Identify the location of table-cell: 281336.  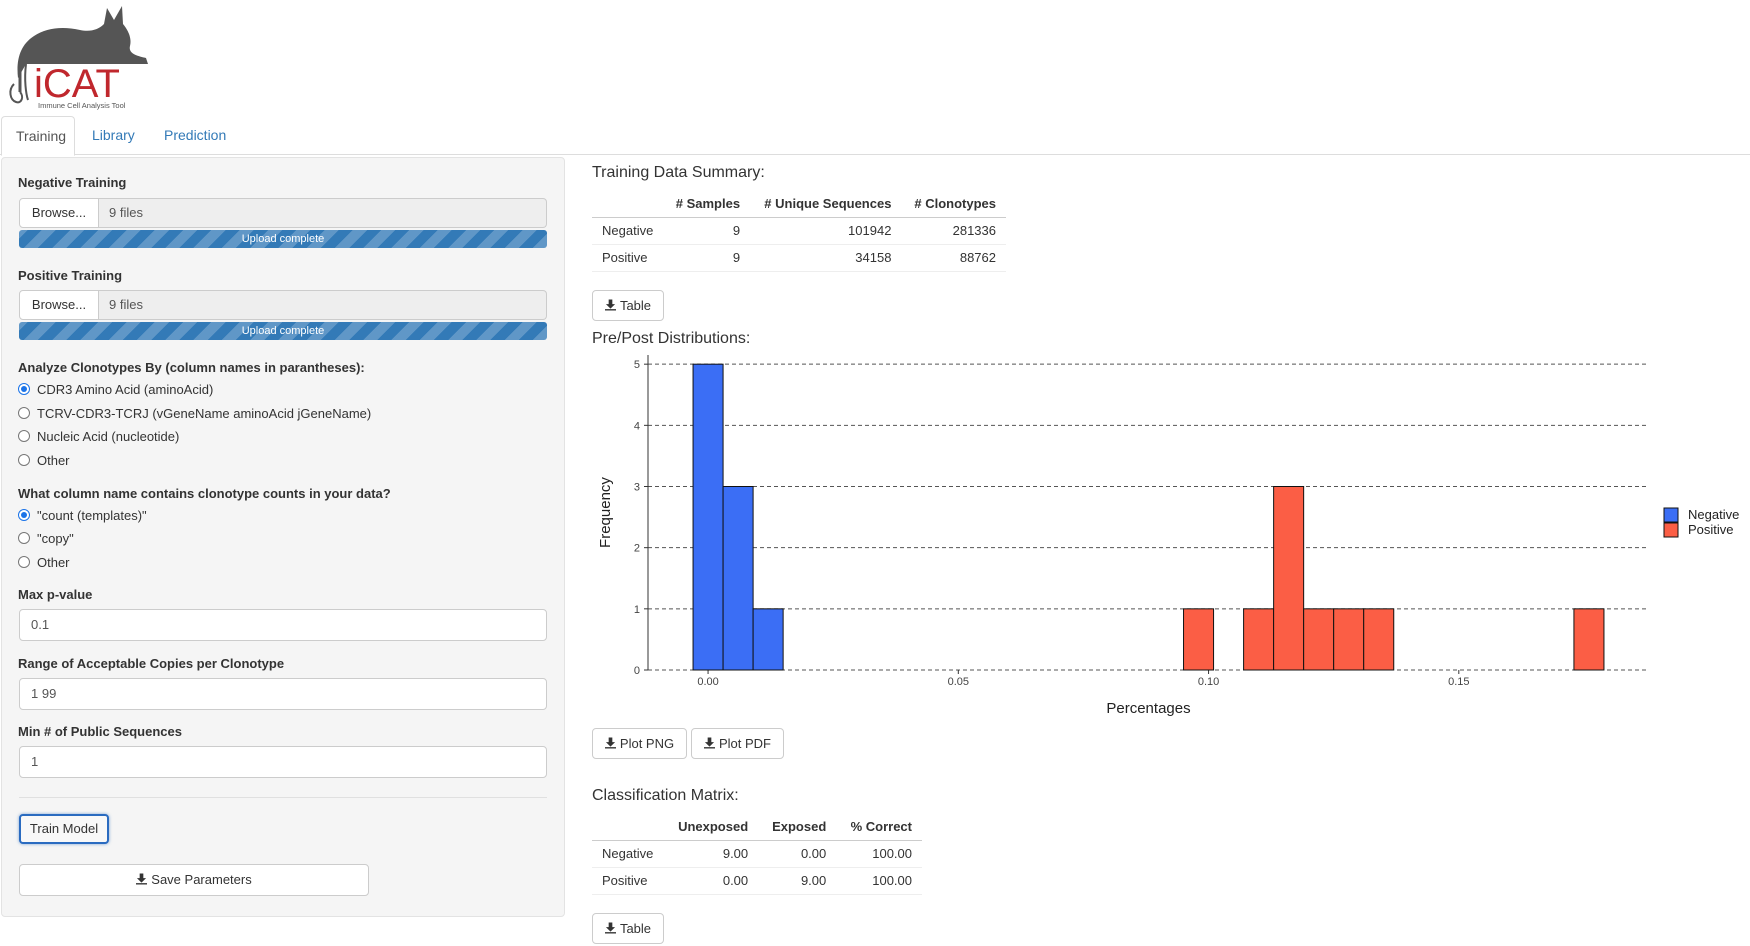
(953, 231).